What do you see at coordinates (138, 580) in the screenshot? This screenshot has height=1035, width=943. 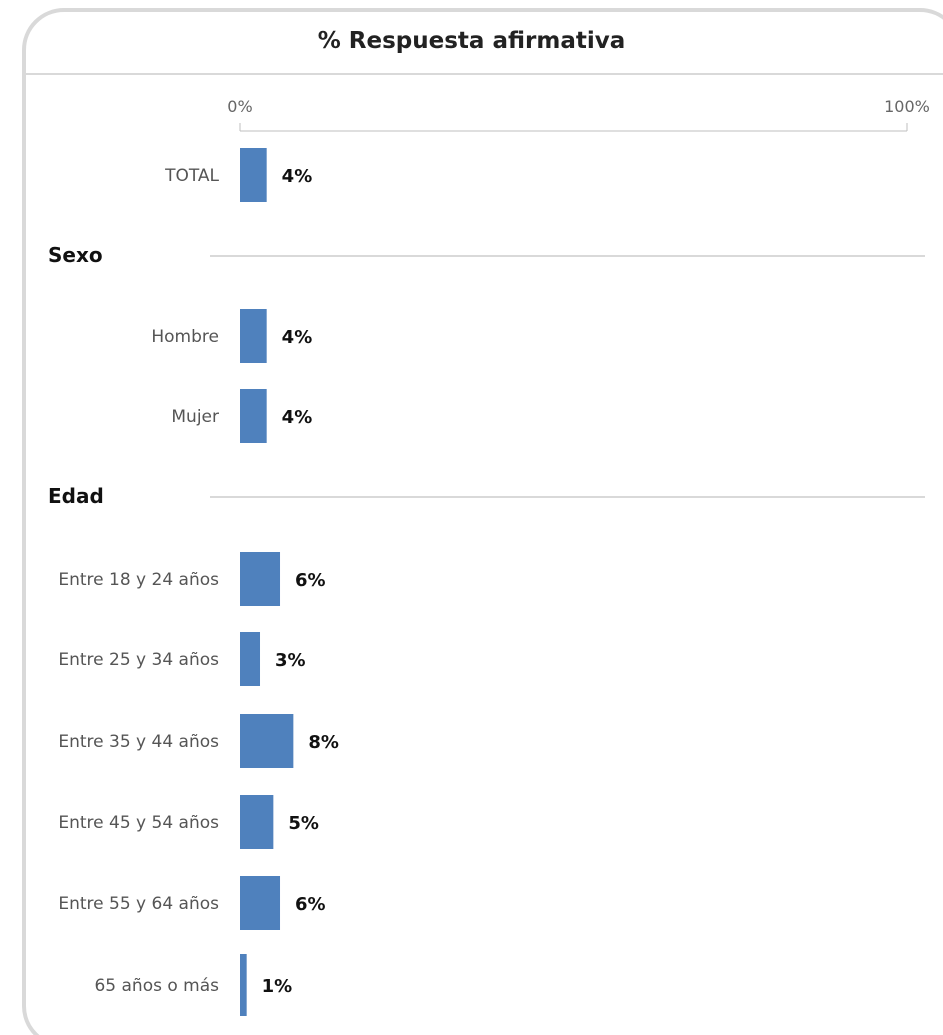 I see `bar-category-label: Entre 18 y 24 años` at bounding box center [138, 580].